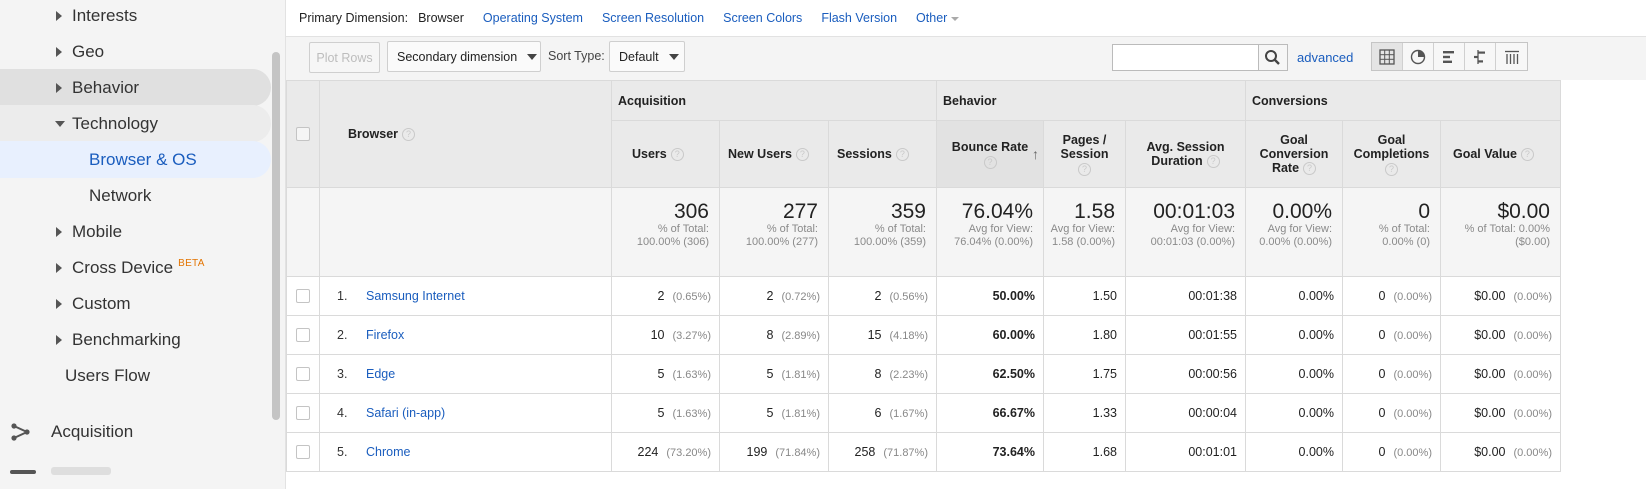  What do you see at coordinates (135, 159) in the screenshot?
I see `sidebar-item-browser-os: Browser & OS` at bounding box center [135, 159].